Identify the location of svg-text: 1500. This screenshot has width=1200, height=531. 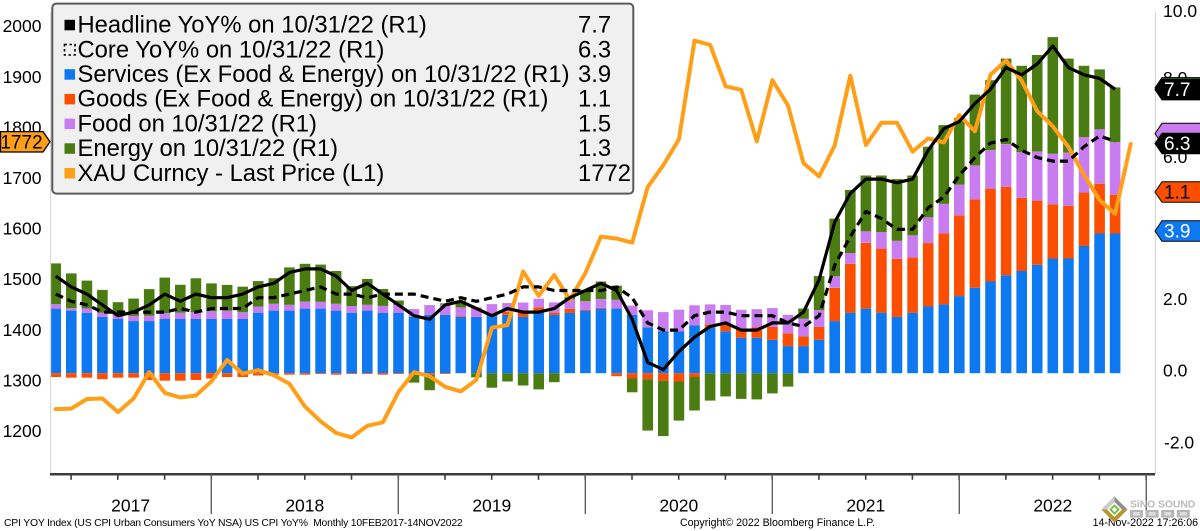
(22, 279).